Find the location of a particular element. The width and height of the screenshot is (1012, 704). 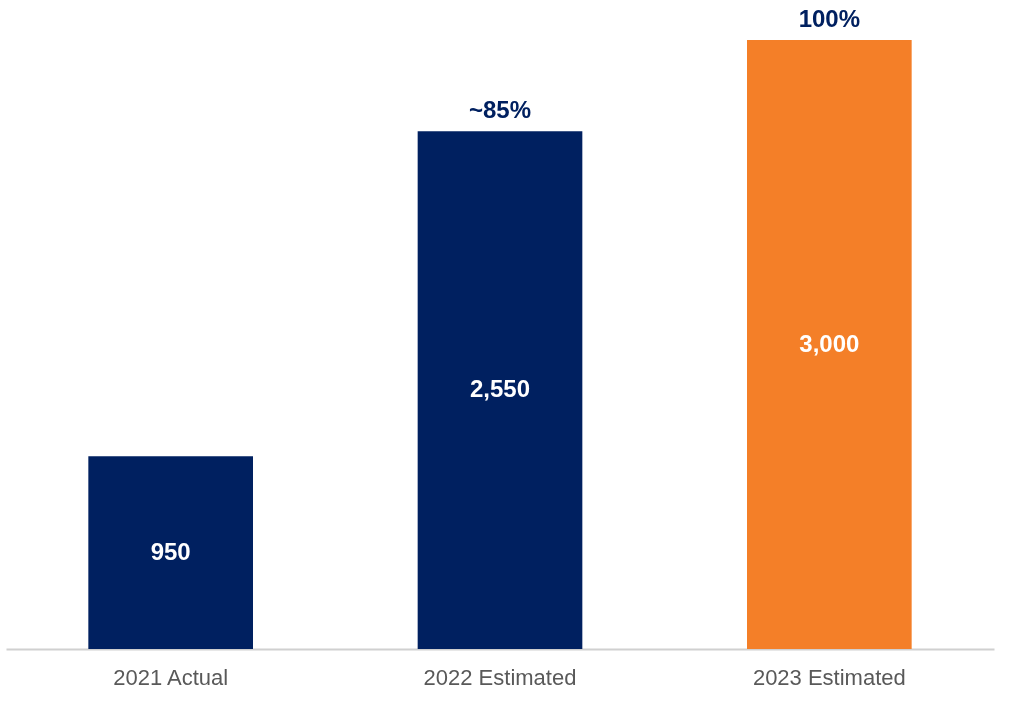

data-label: 2,550 is located at coordinates (500, 389).